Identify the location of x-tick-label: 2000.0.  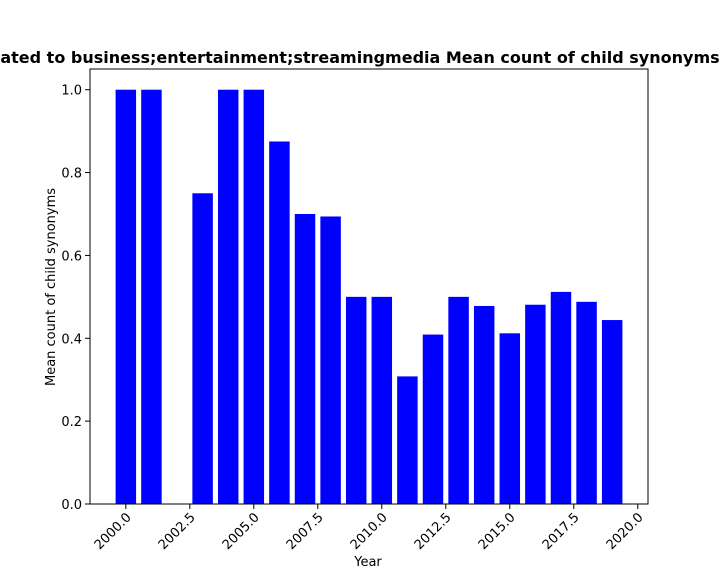
(113, 531).